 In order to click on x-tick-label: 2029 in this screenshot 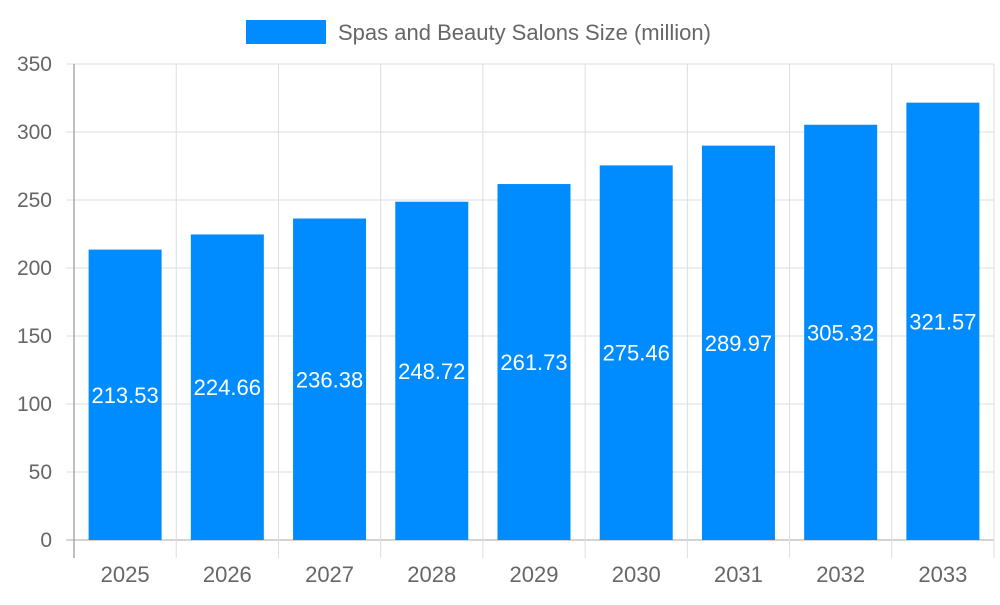, I will do `click(534, 574)`.